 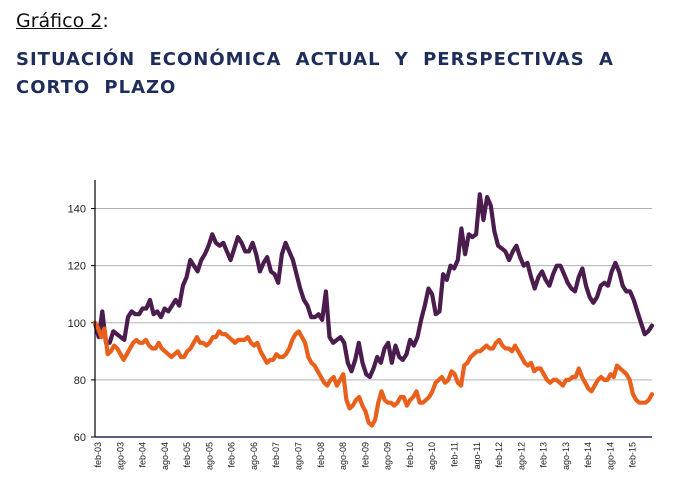 What do you see at coordinates (276, 455) in the screenshot?
I see `x-tick-label: feb-07` at bounding box center [276, 455].